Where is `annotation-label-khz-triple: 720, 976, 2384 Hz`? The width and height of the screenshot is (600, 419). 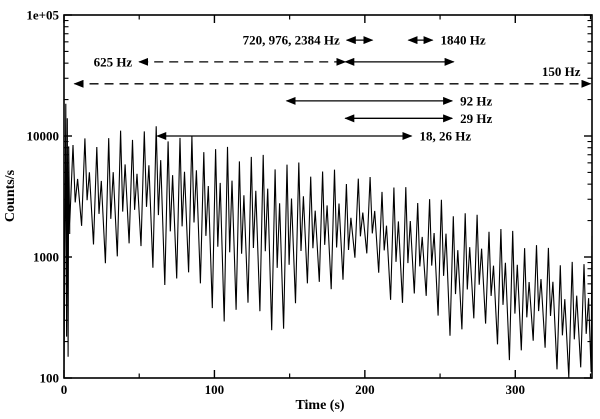
annotation-label-khz-triple: 720, 976, 2384 Hz is located at coordinates (291, 40).